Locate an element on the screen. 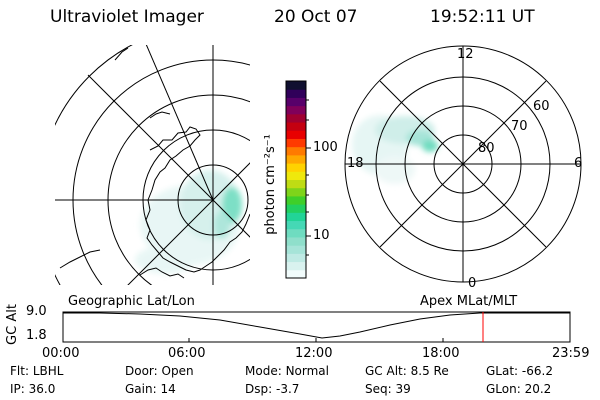 This screenshot has width=600, height=400. altitude-xticks is located at coordinates (316, 327).